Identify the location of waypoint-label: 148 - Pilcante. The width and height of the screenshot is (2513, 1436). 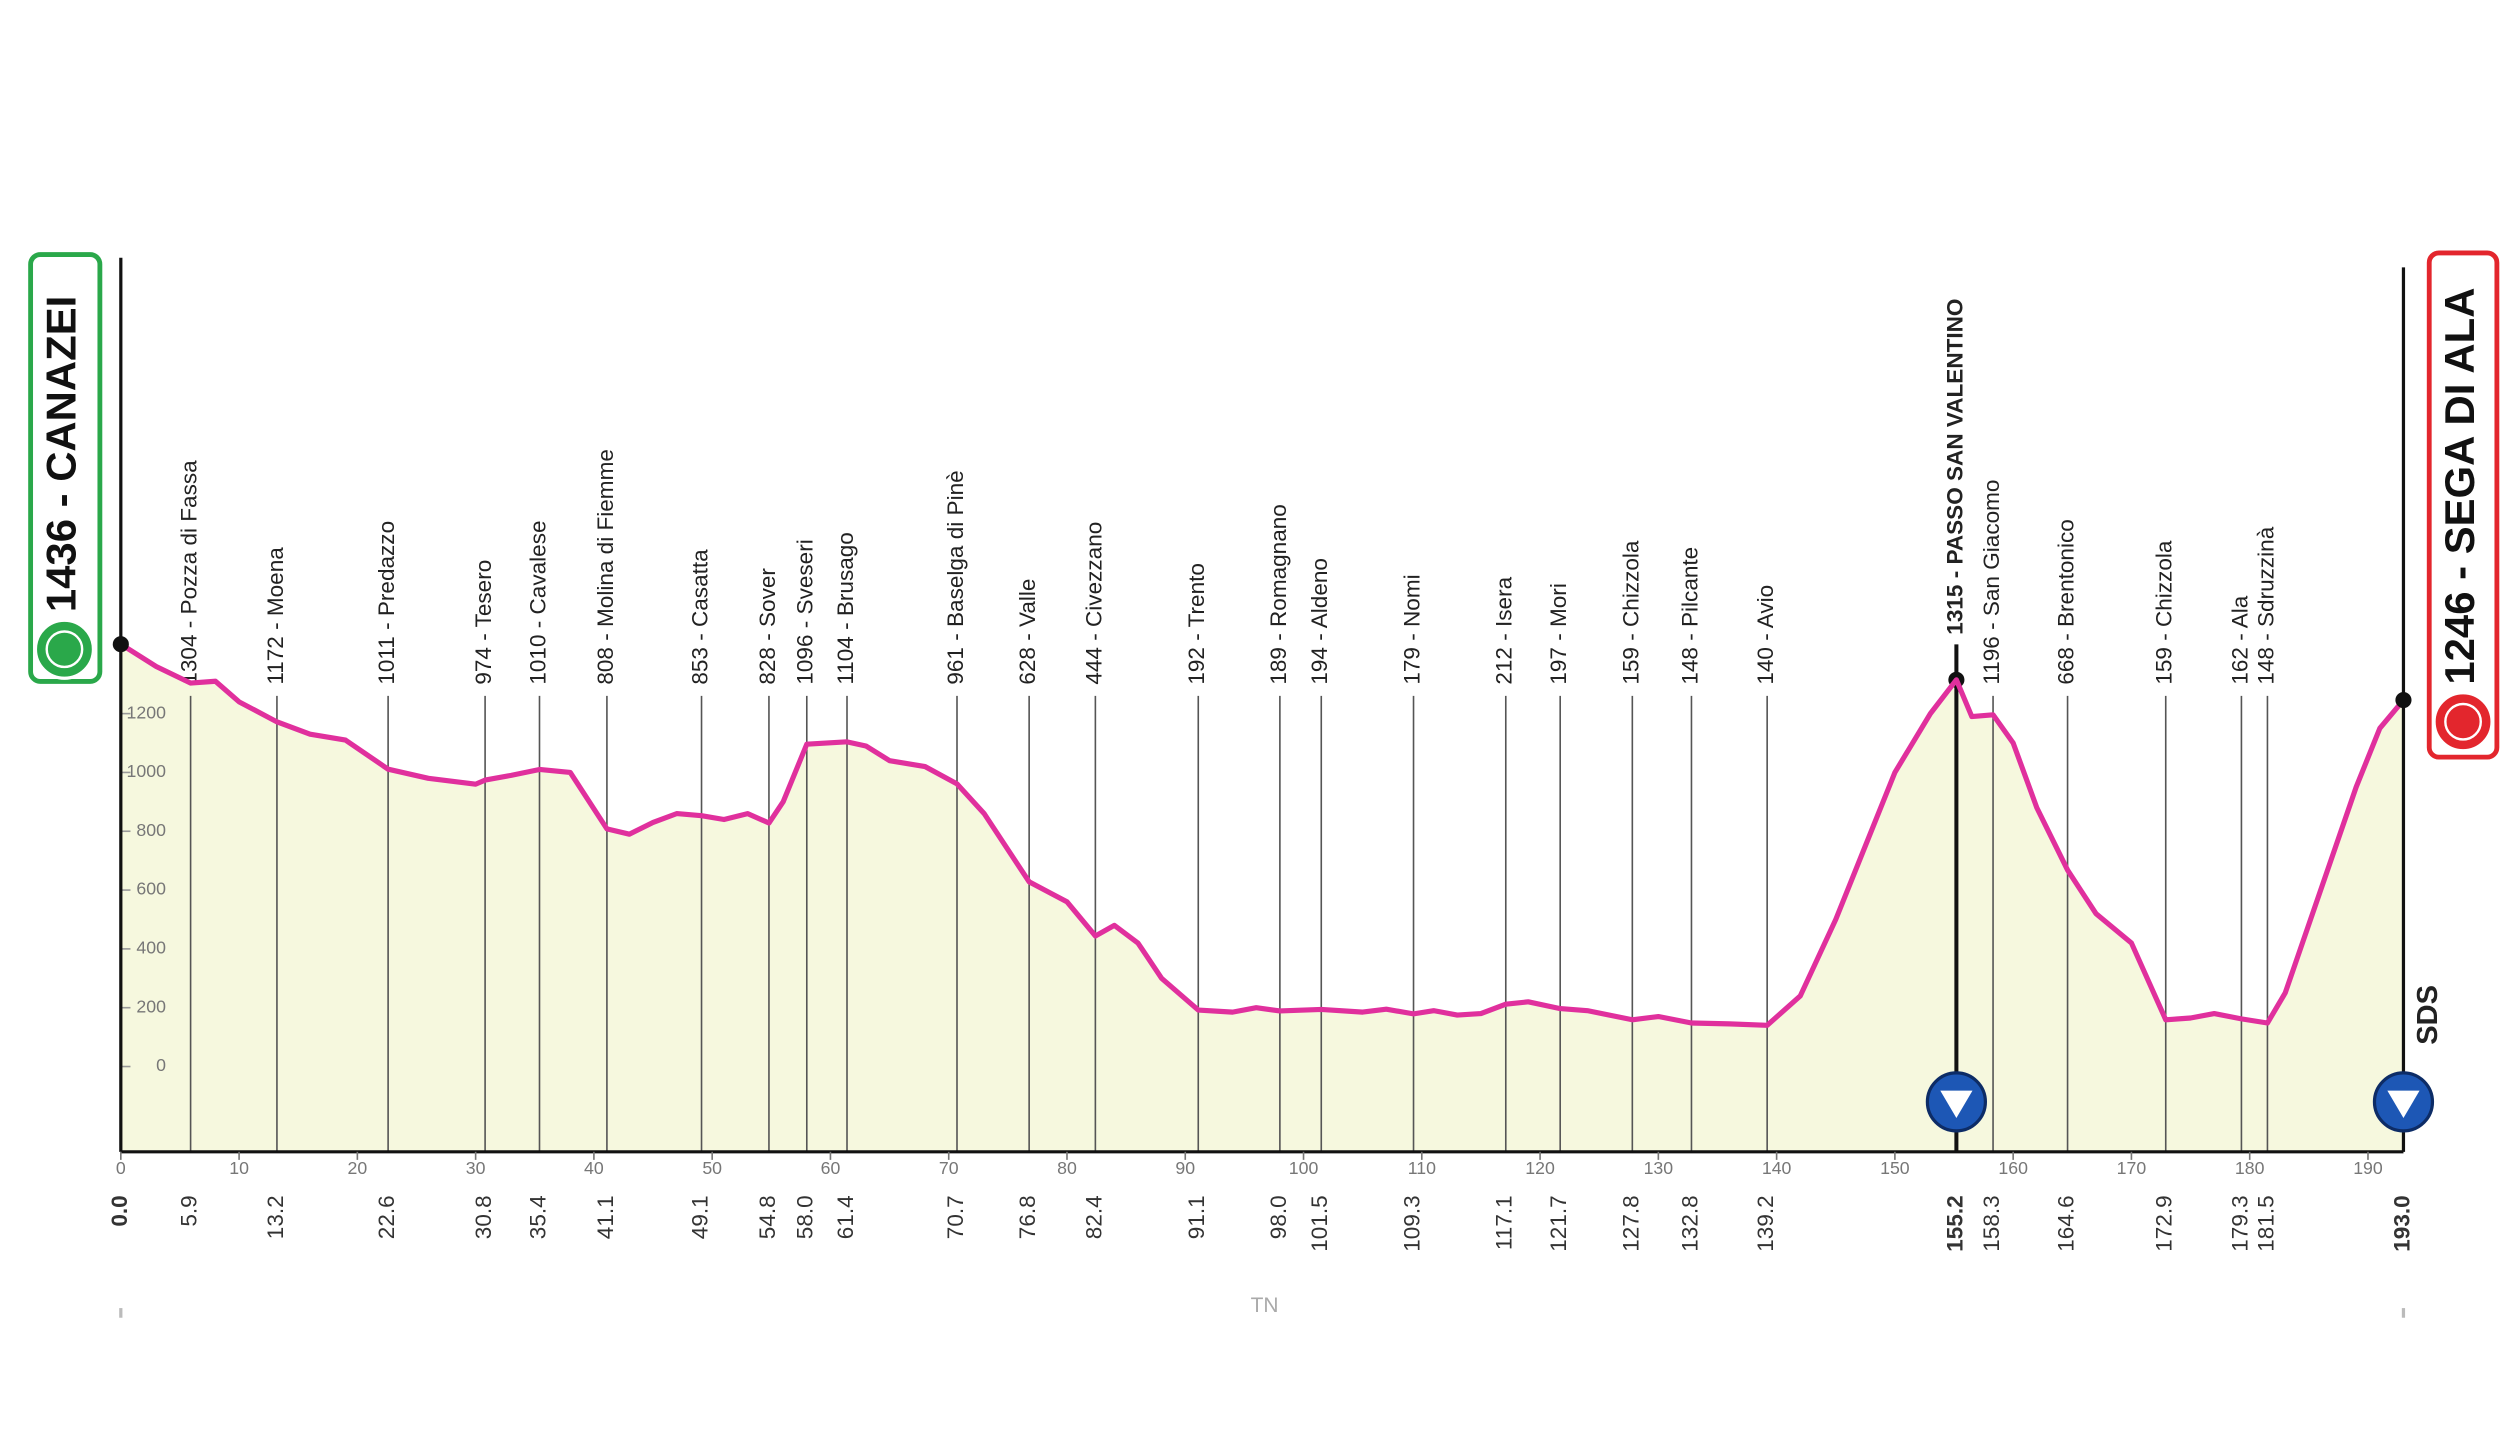
(1689, 616).